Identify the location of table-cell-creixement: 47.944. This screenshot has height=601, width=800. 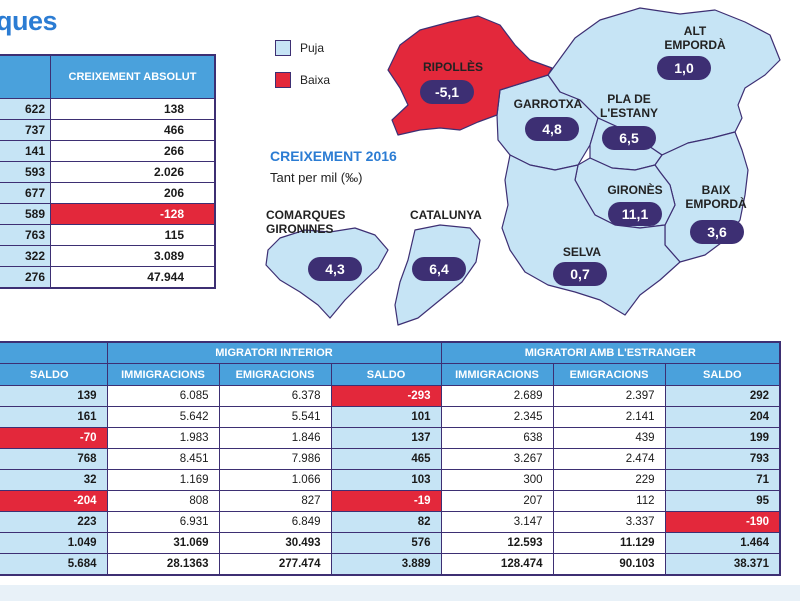
(133, 277).